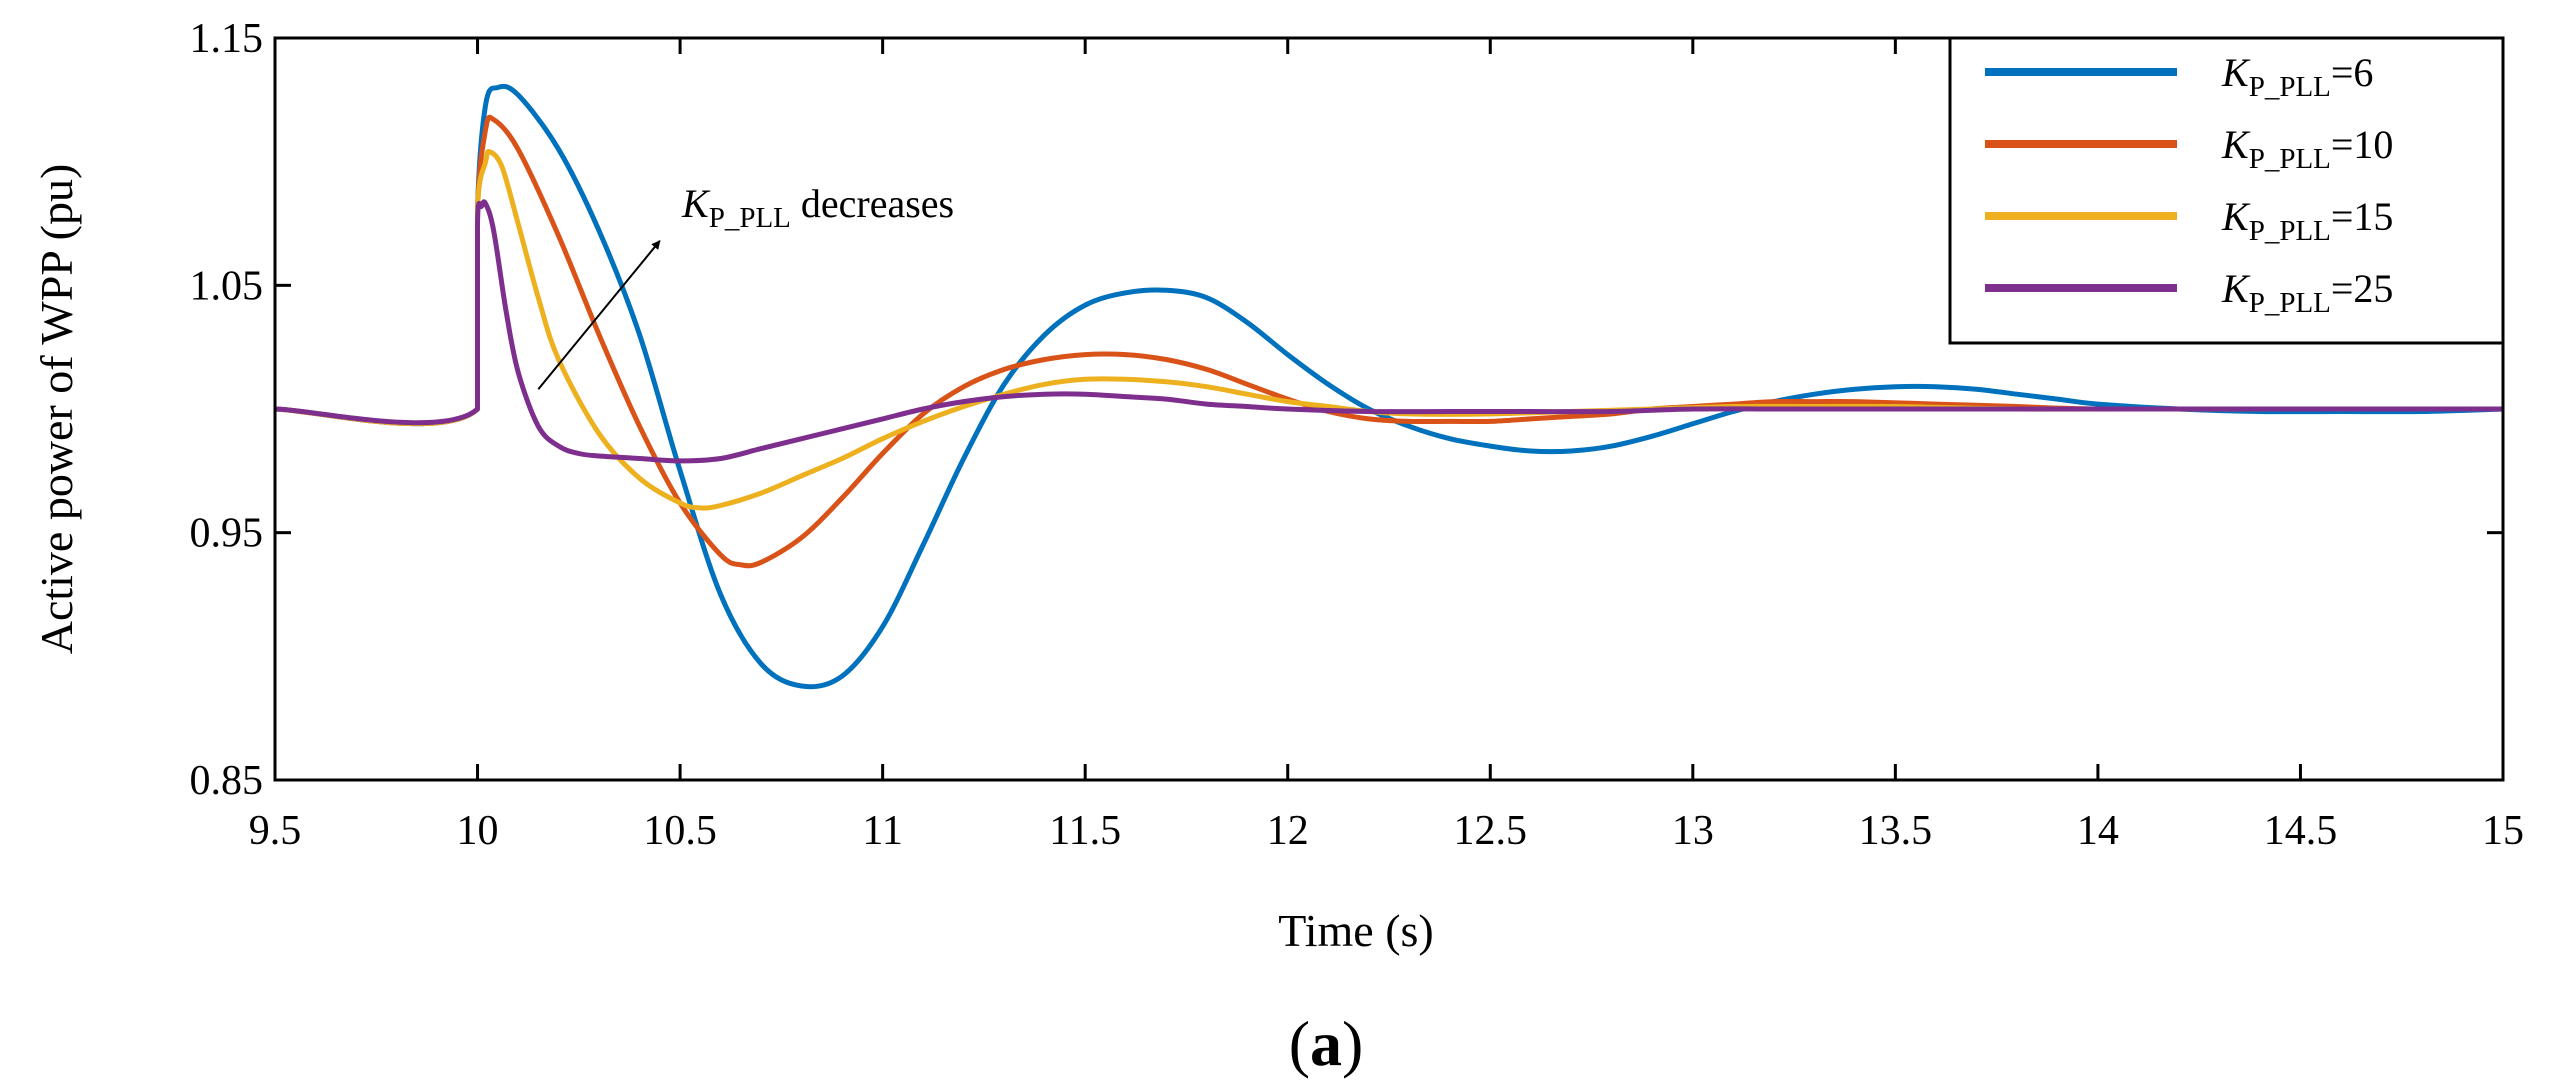  What do you see at coordinates (2236, 216) in the screenshot?
I see `legend-k-2: K` at bounding box center [2236, 216].